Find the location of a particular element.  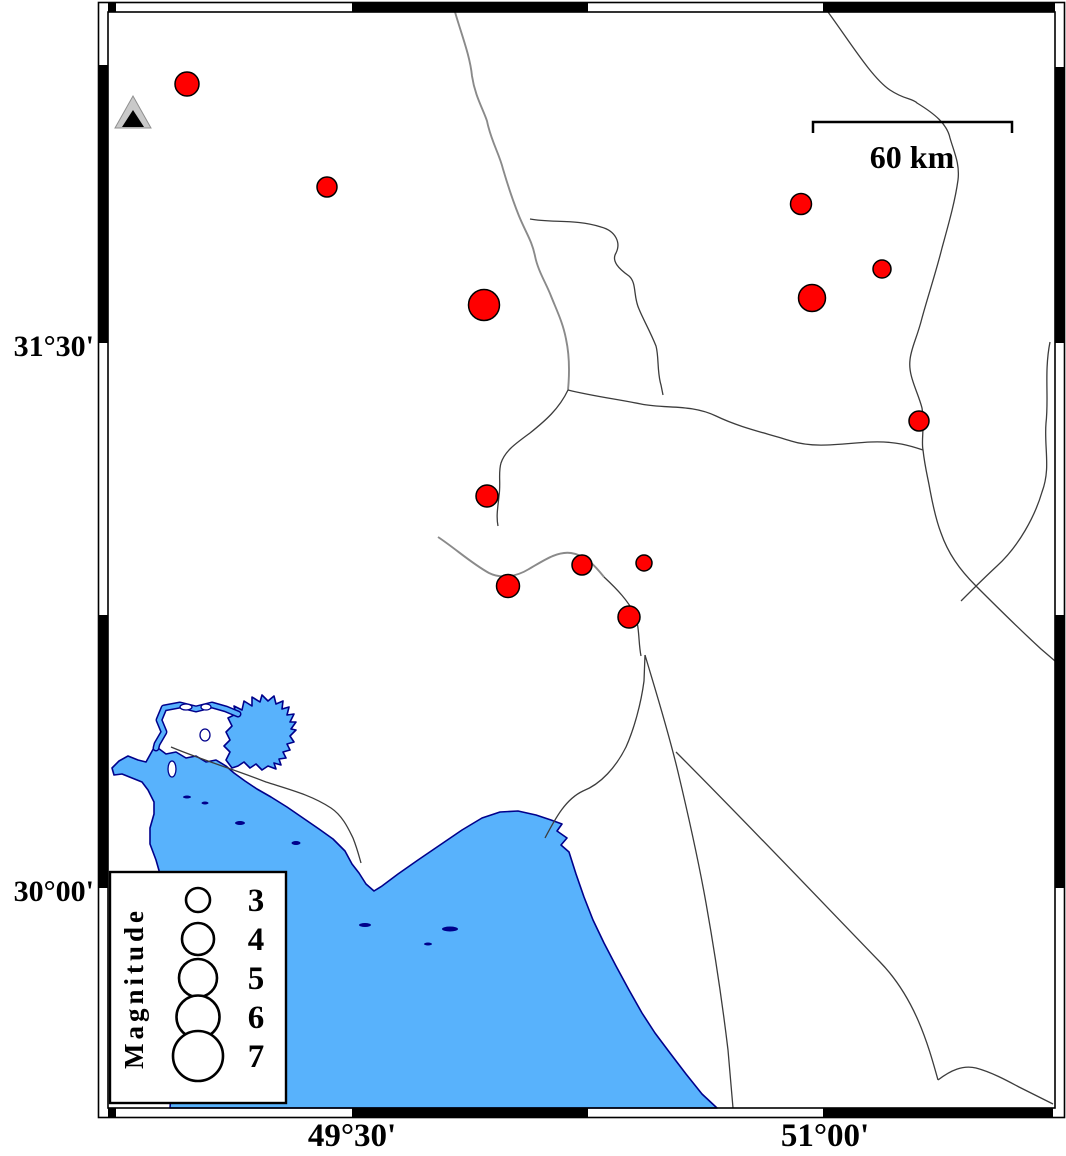

scale-bar: 60 km is located at coordinates (912, 147).